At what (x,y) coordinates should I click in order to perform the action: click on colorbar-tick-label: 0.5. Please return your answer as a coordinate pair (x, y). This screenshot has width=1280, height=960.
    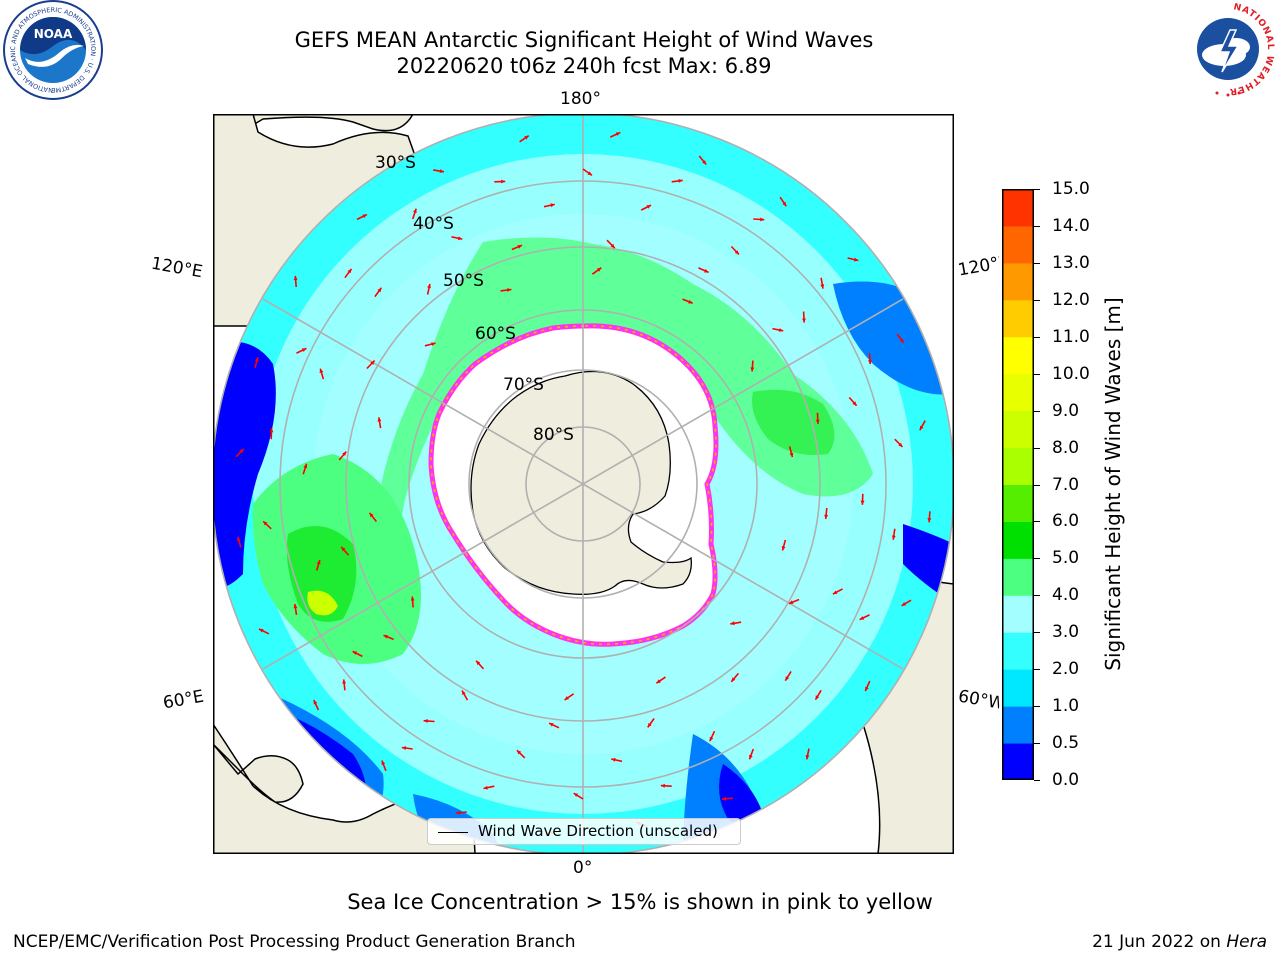
    Looking at the image, I should click on (1066, 743).